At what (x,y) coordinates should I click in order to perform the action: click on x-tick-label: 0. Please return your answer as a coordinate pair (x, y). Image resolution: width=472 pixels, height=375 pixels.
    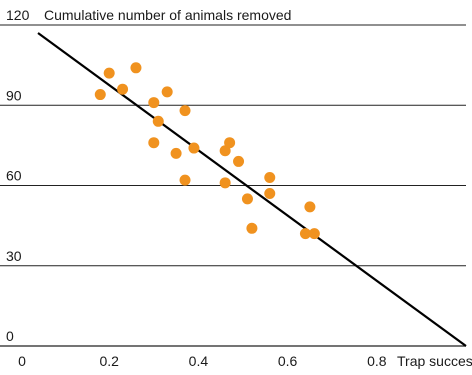
    Looking at the image, I should click on (22, 361).